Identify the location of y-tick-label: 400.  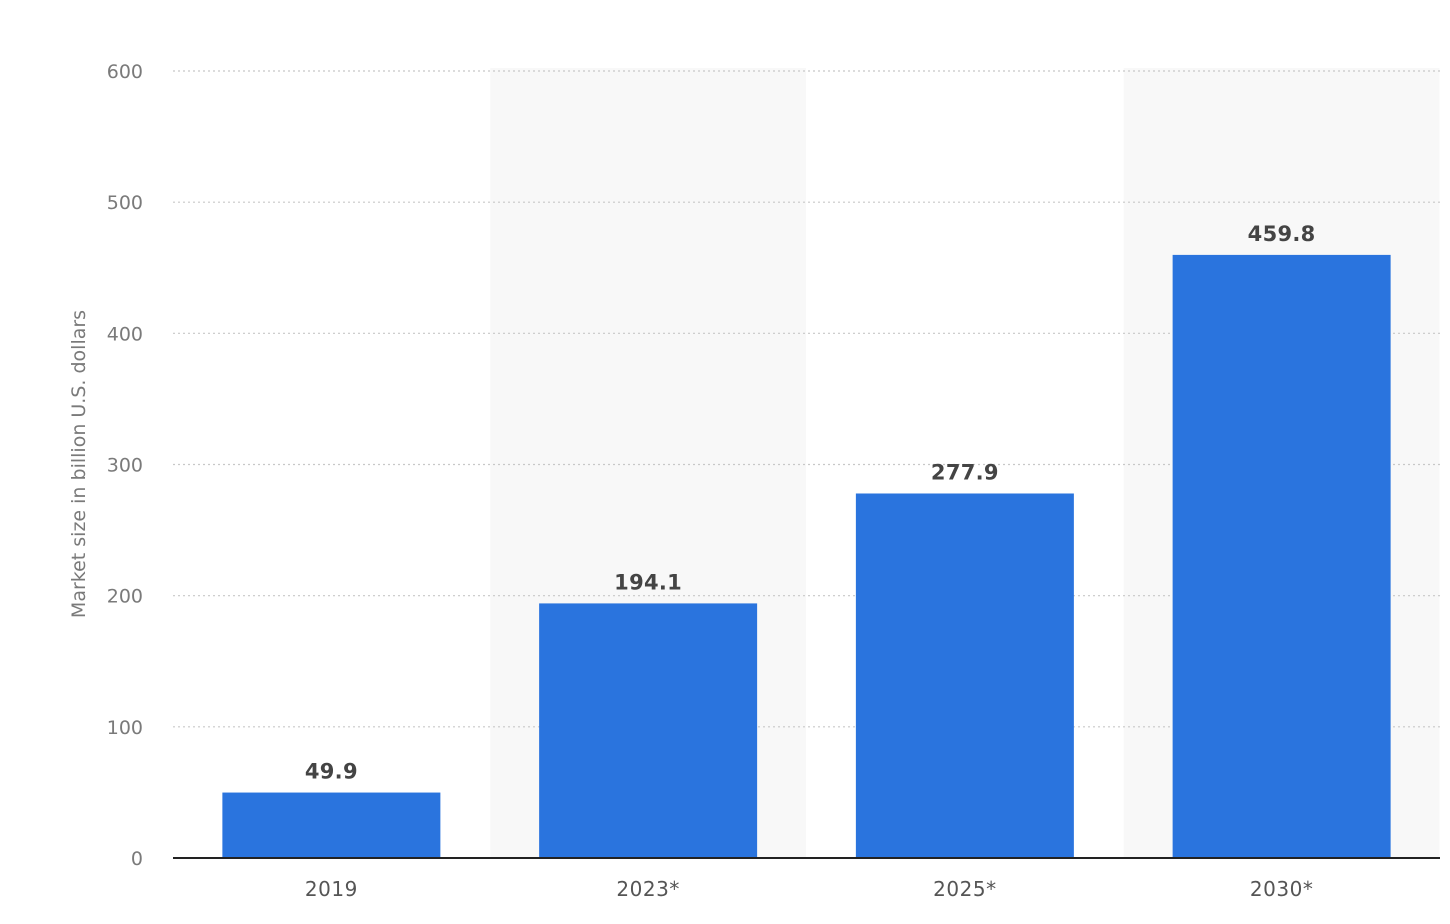
(125, 334).